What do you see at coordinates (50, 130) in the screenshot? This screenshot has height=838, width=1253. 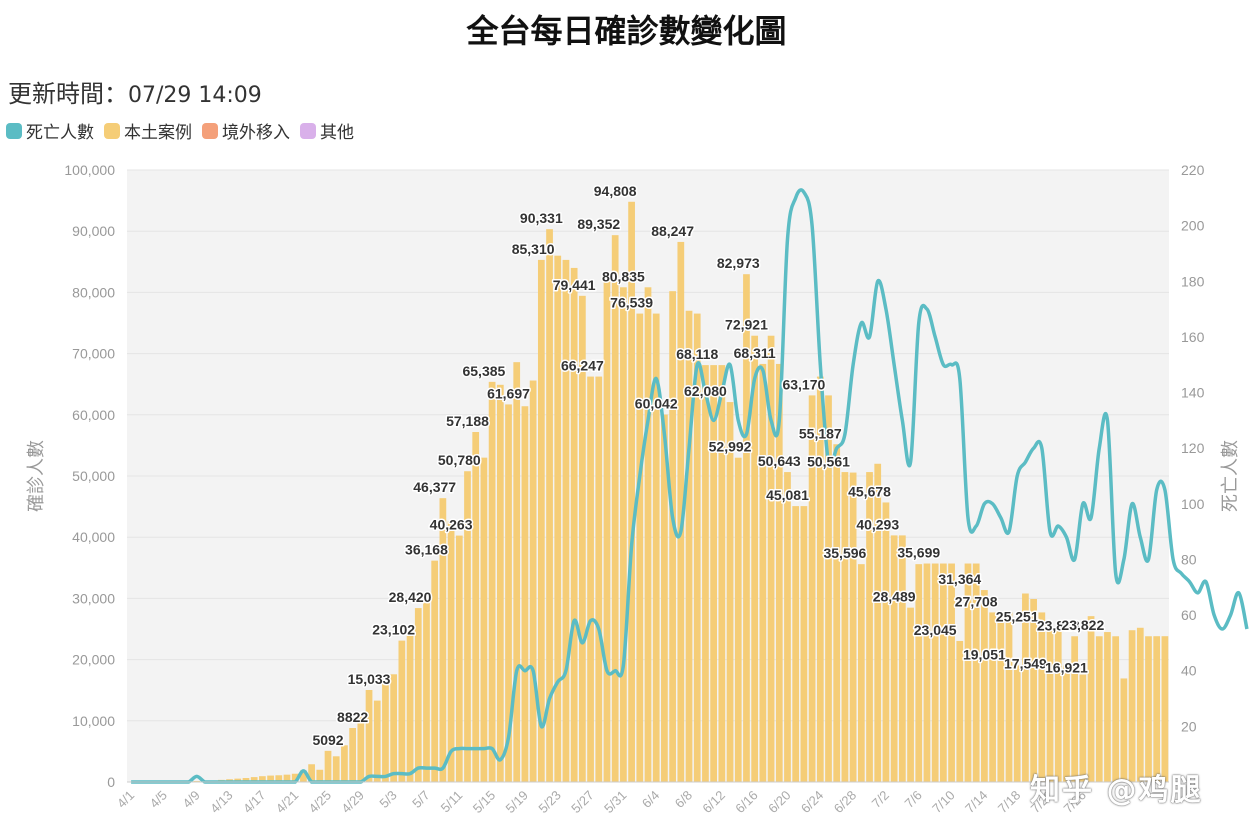 I see `legend-item-deaths: 死亡人數` at bounding box center [50, 130].